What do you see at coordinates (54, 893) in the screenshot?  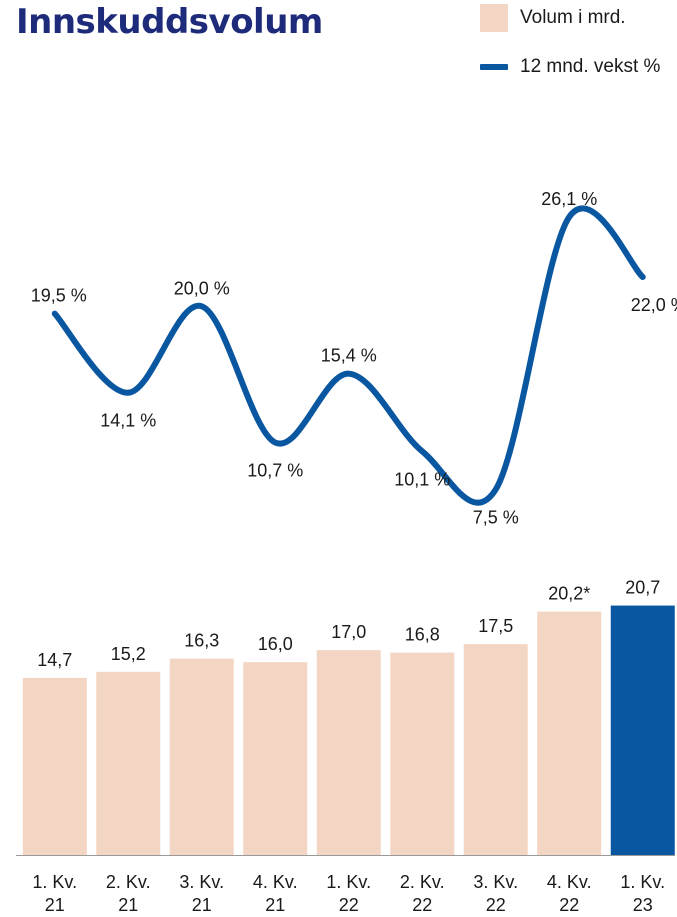 I see `x-tick-label-1: 1. Kv. 21` at bounding box center [54, 893].